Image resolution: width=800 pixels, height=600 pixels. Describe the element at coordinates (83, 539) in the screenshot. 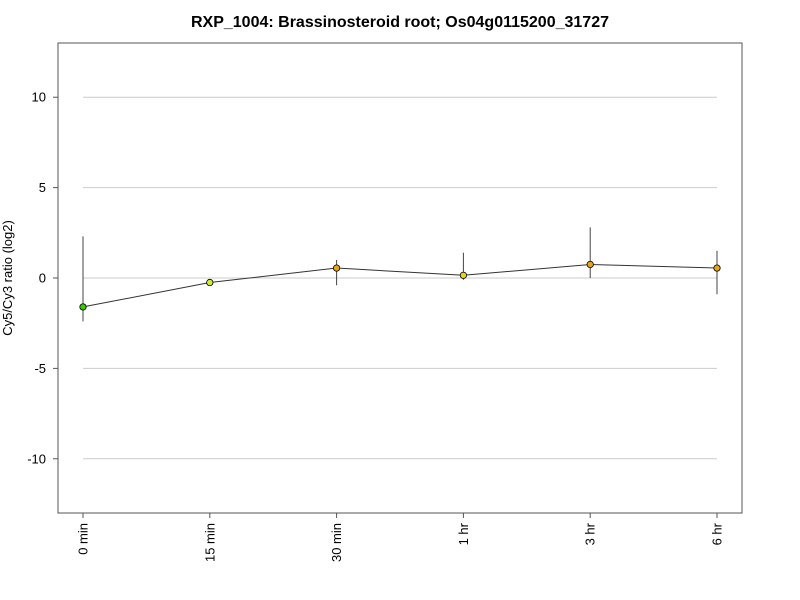

I see `x-tick-label: 0 min` at that location.